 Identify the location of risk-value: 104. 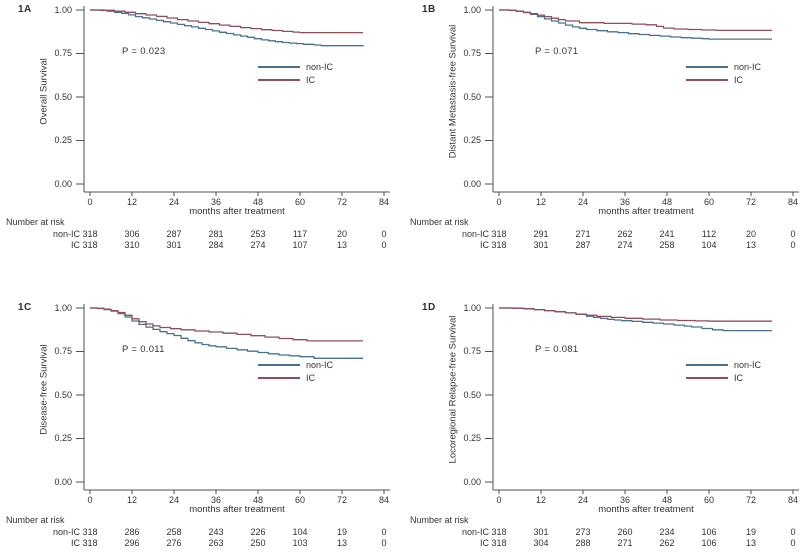
(300, 531).